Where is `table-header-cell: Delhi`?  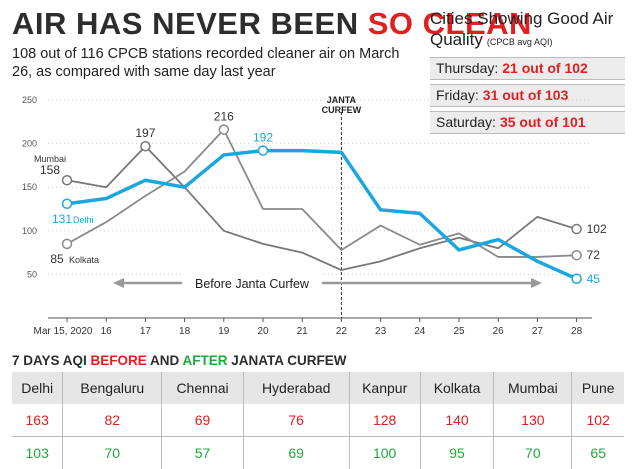
table-header-cell: Delhi is located at coordinates (37, 388).